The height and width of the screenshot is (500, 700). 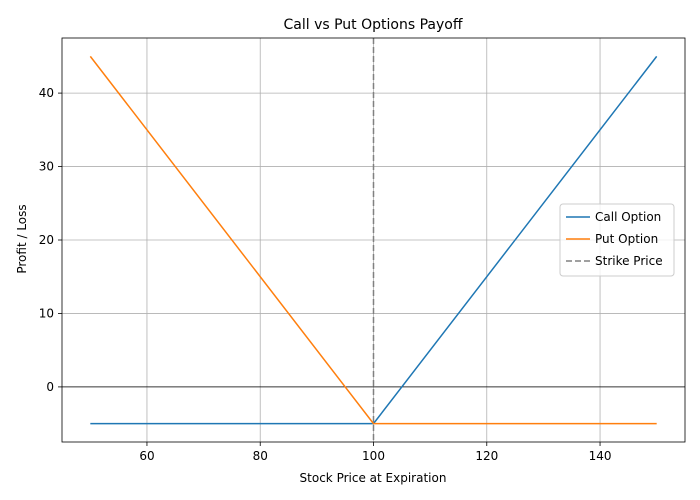 What do you see at coordinates (260, 456) in the screenshot?
I see `x-tick-label: 80` at bounding box center [260, 456].